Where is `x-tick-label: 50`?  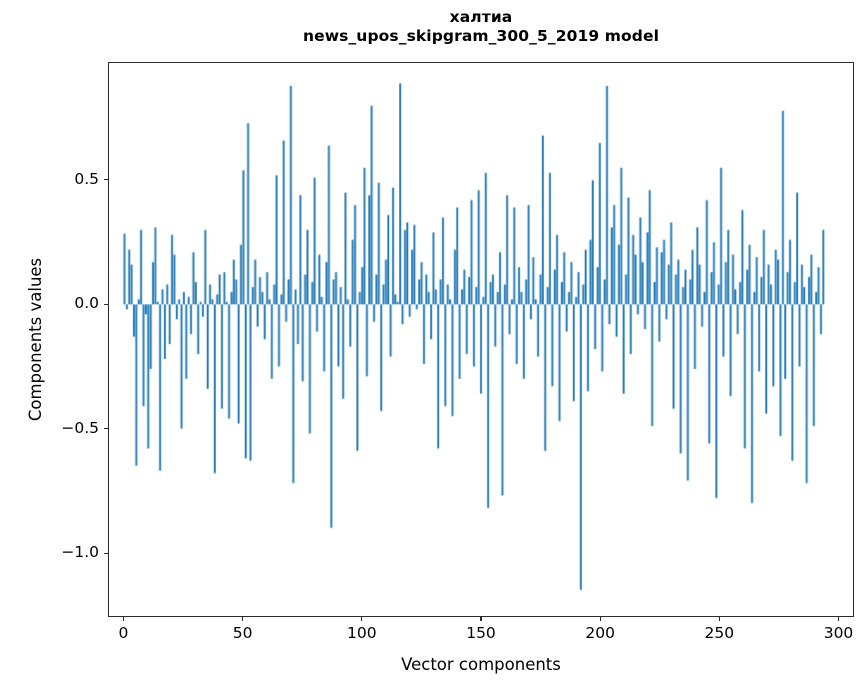 x-tick-label: 50 is located at coordinates (242, 633).